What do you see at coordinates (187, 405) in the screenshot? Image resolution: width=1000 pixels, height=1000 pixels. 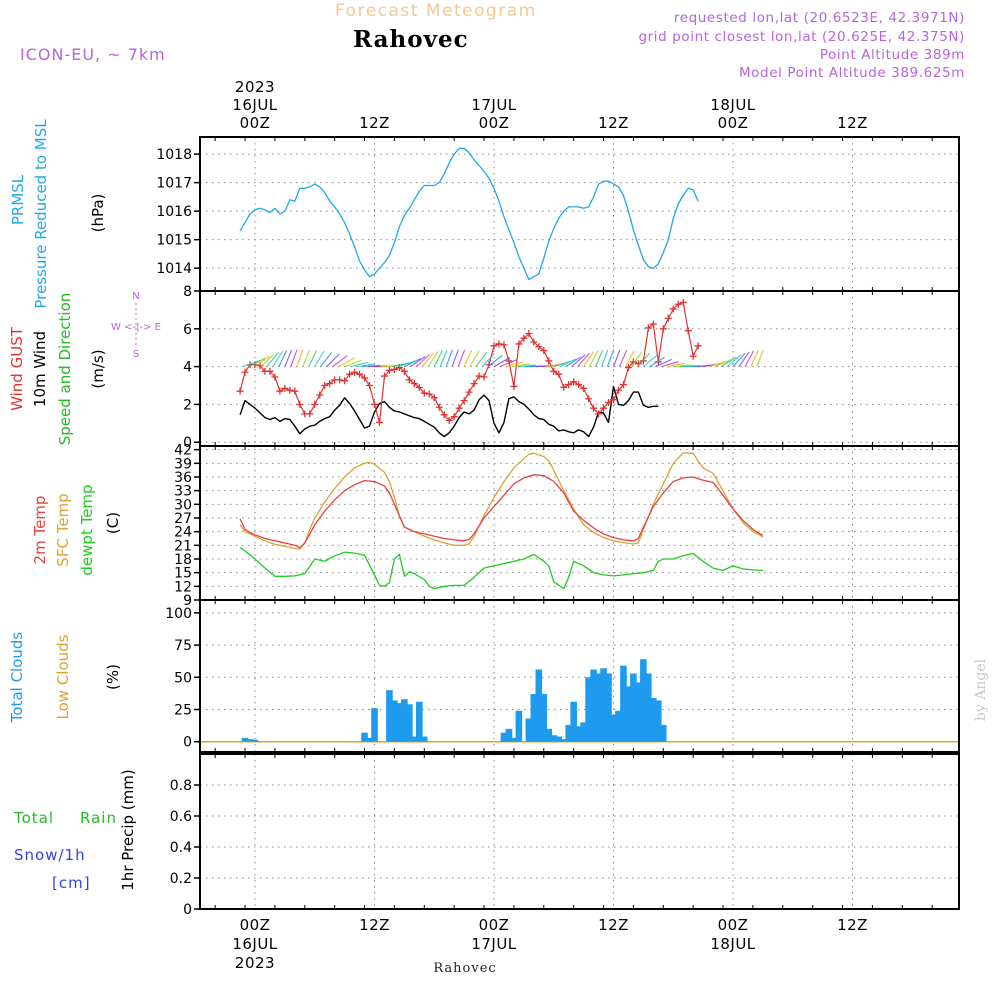 I see `y-tick-label: 2` at bounding box center [187, 405].